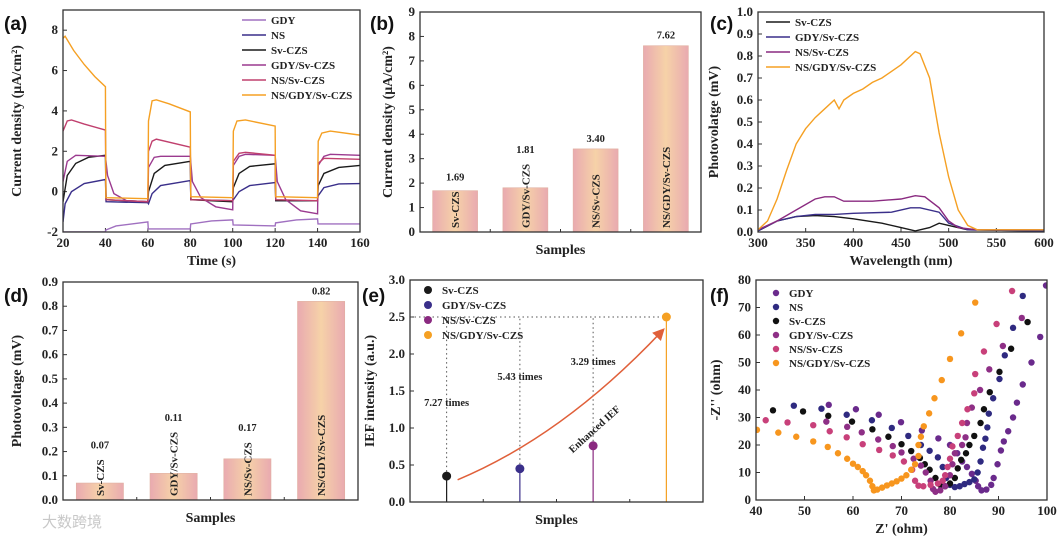 This screenshot has height=538, width=1064. Describe the element at coordinates (275, 242) in the screenshot. I see `x-tick-label: 120` at that location.